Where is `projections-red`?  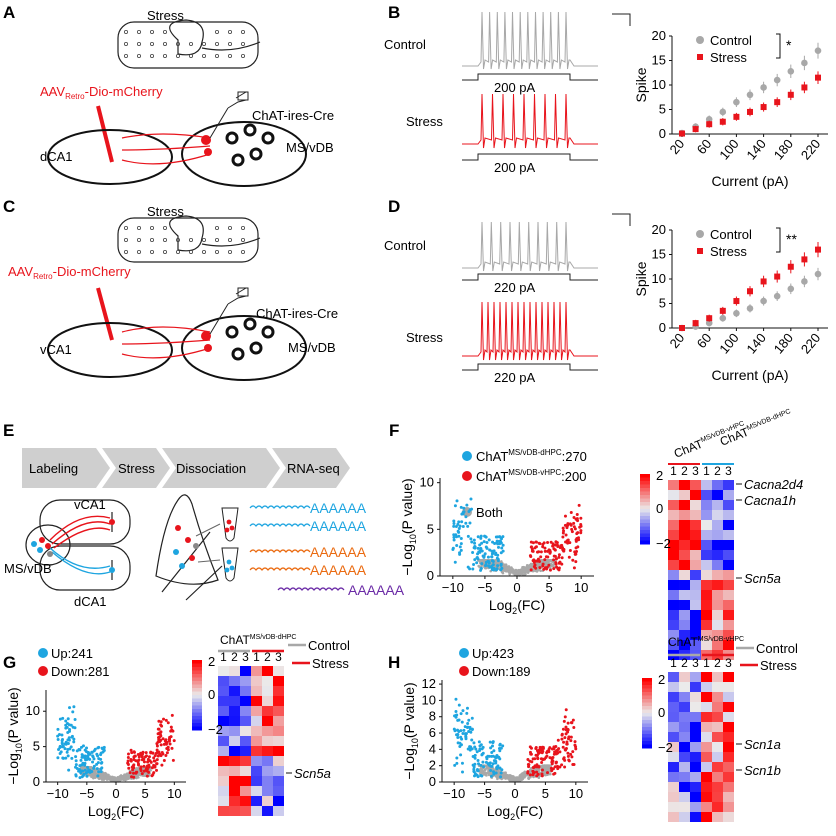 projections-red is located at coordinates (80, 532).